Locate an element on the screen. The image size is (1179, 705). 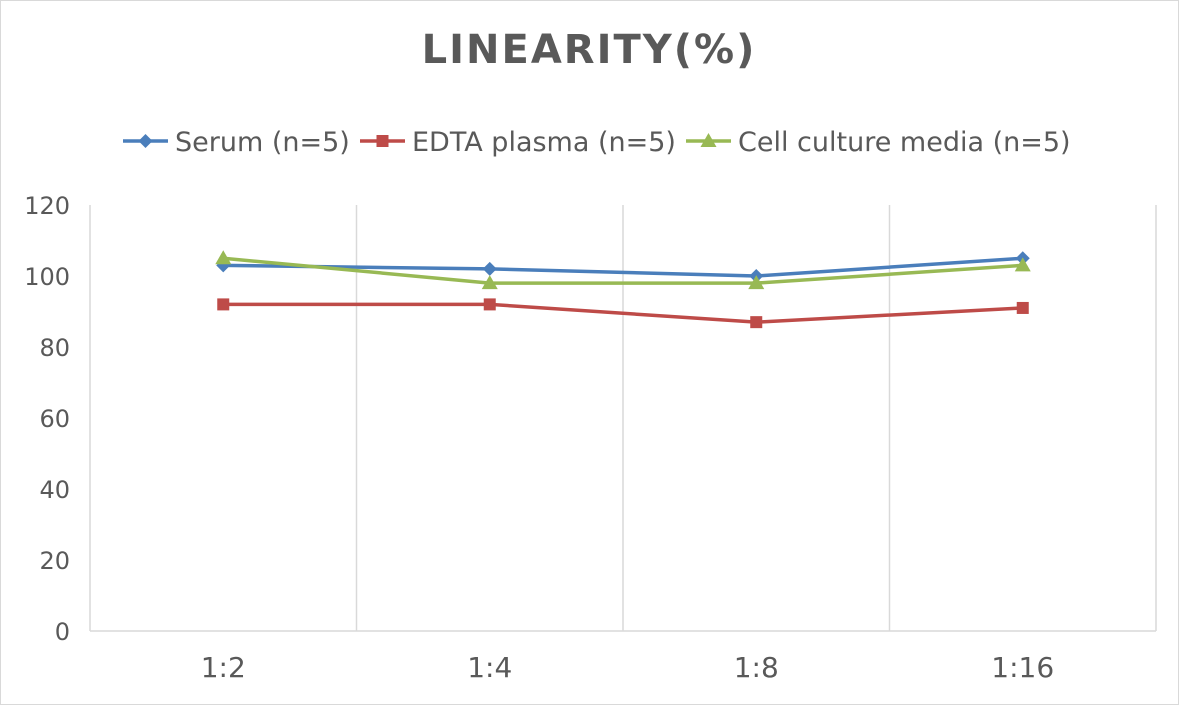
y-tick-label: 100 is located at coordinates (47, 277).